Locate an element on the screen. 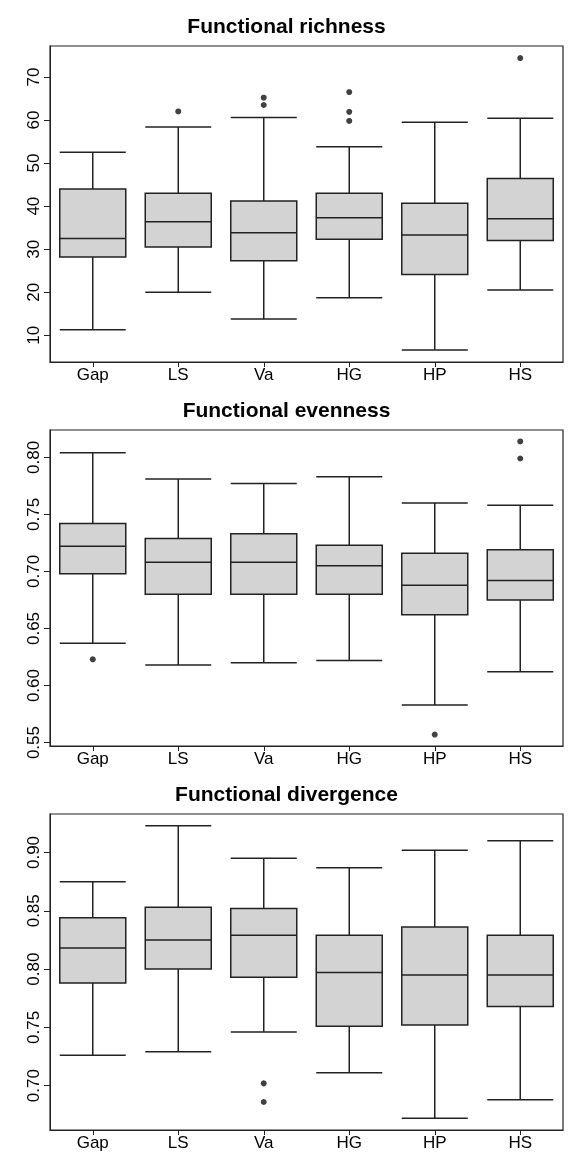  chart-title: Functional divergence is located at coordinates (286, 793).